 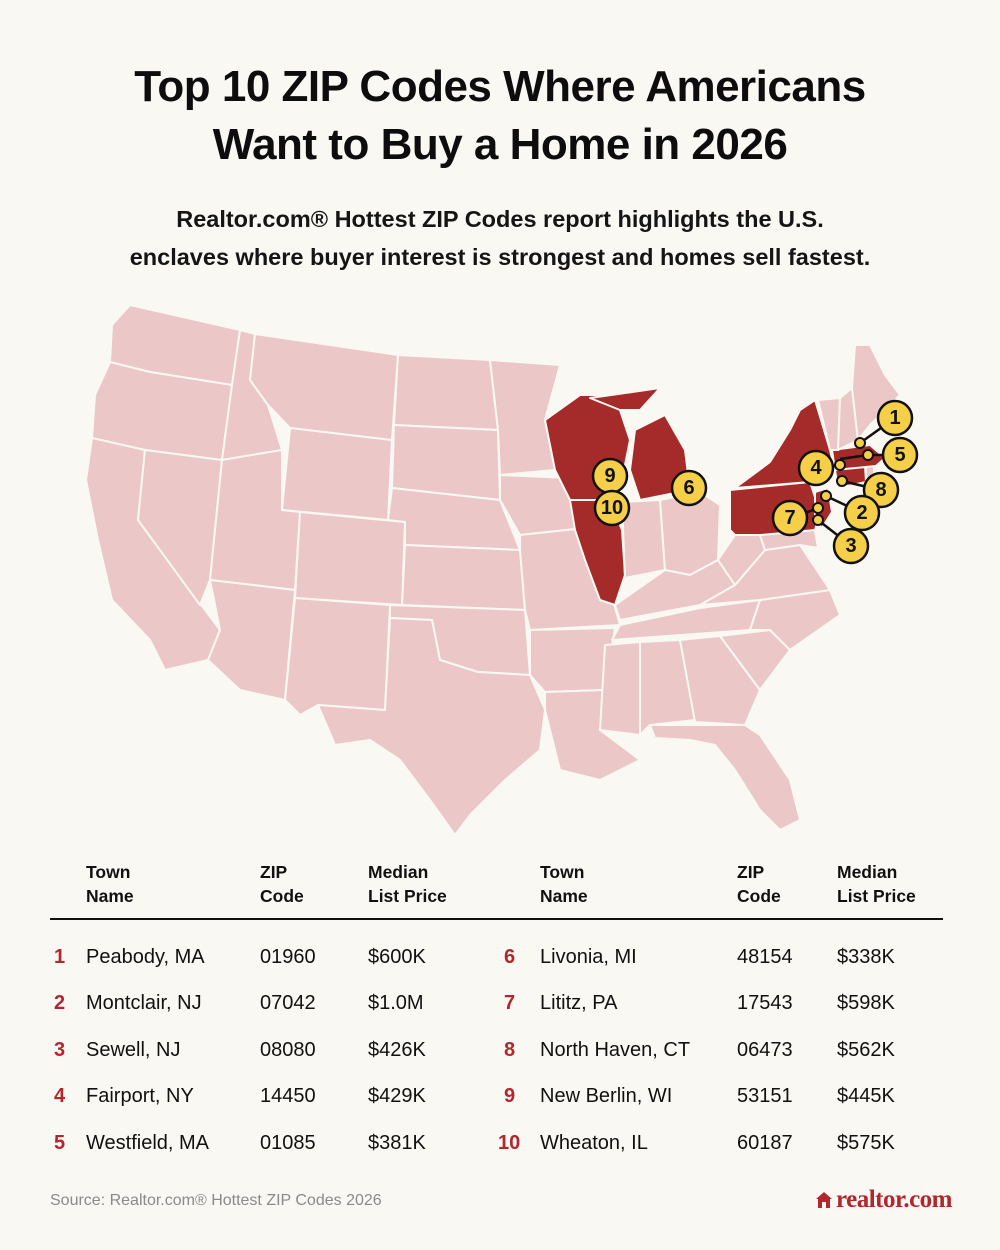 I want to click on median-price: $562K, so click(x=866, y=1050).